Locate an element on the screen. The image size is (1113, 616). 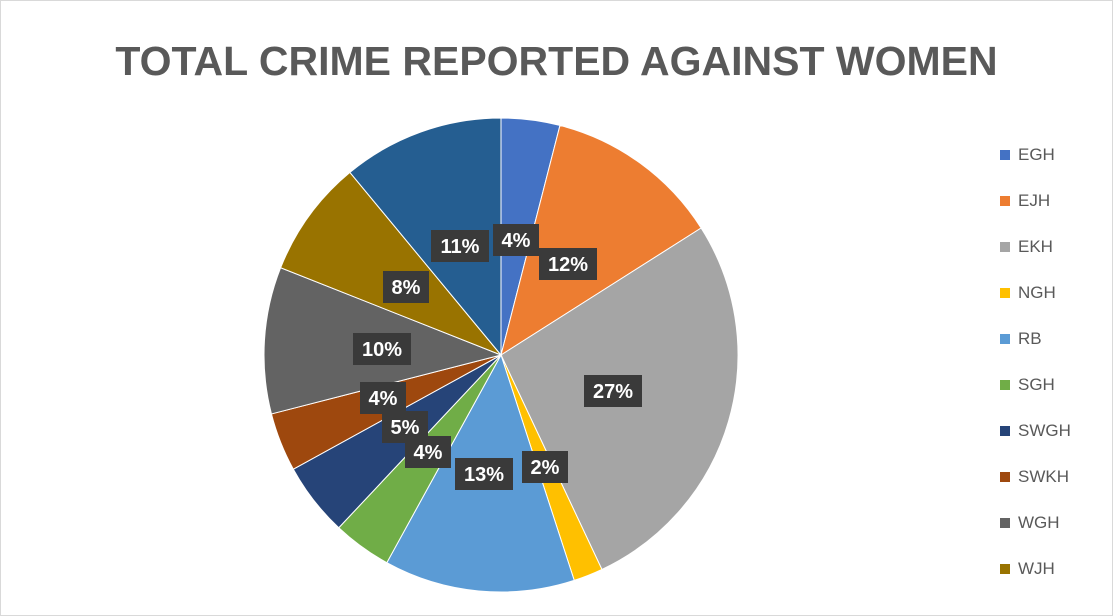
data-label: 10% is located at coordinates (382, 349).